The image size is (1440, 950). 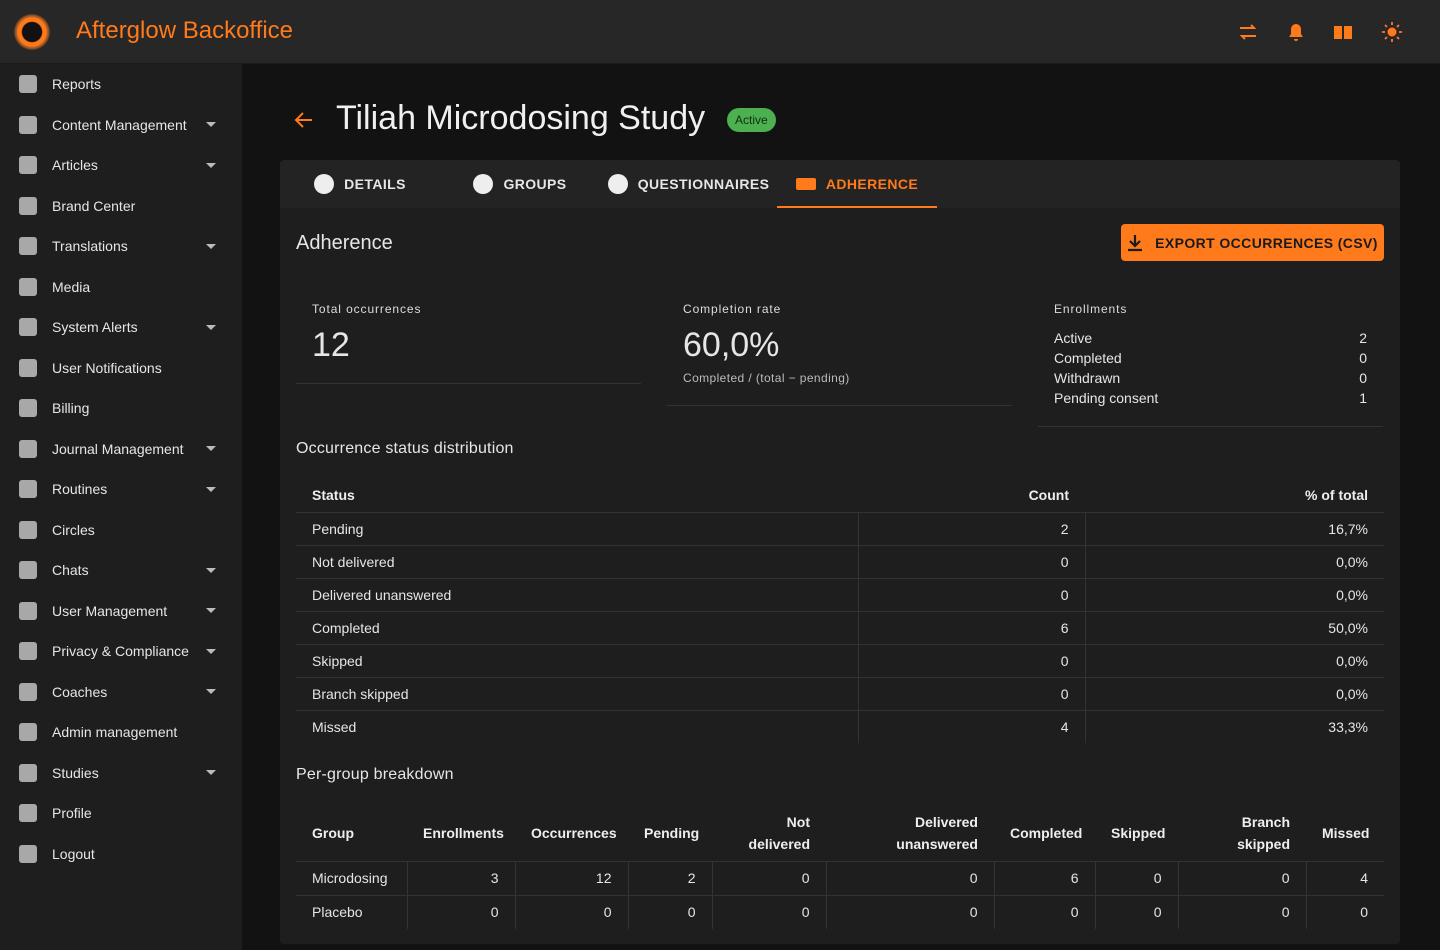 What do you see at coordinates (872, 184) in the screenshot?
I see `tab-label: ADHERENCE` at bounding box center [872, 184].